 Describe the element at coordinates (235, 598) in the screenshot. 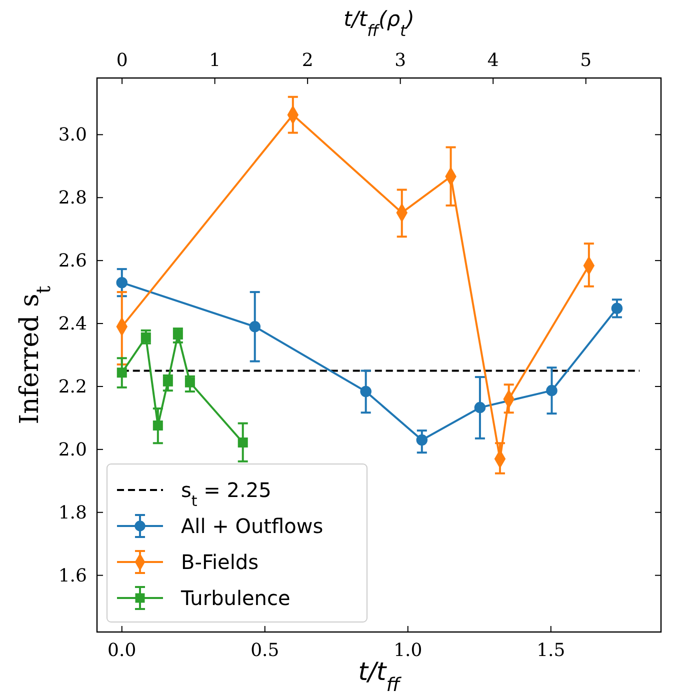

I see `legend-label: Turbulence` at that location.